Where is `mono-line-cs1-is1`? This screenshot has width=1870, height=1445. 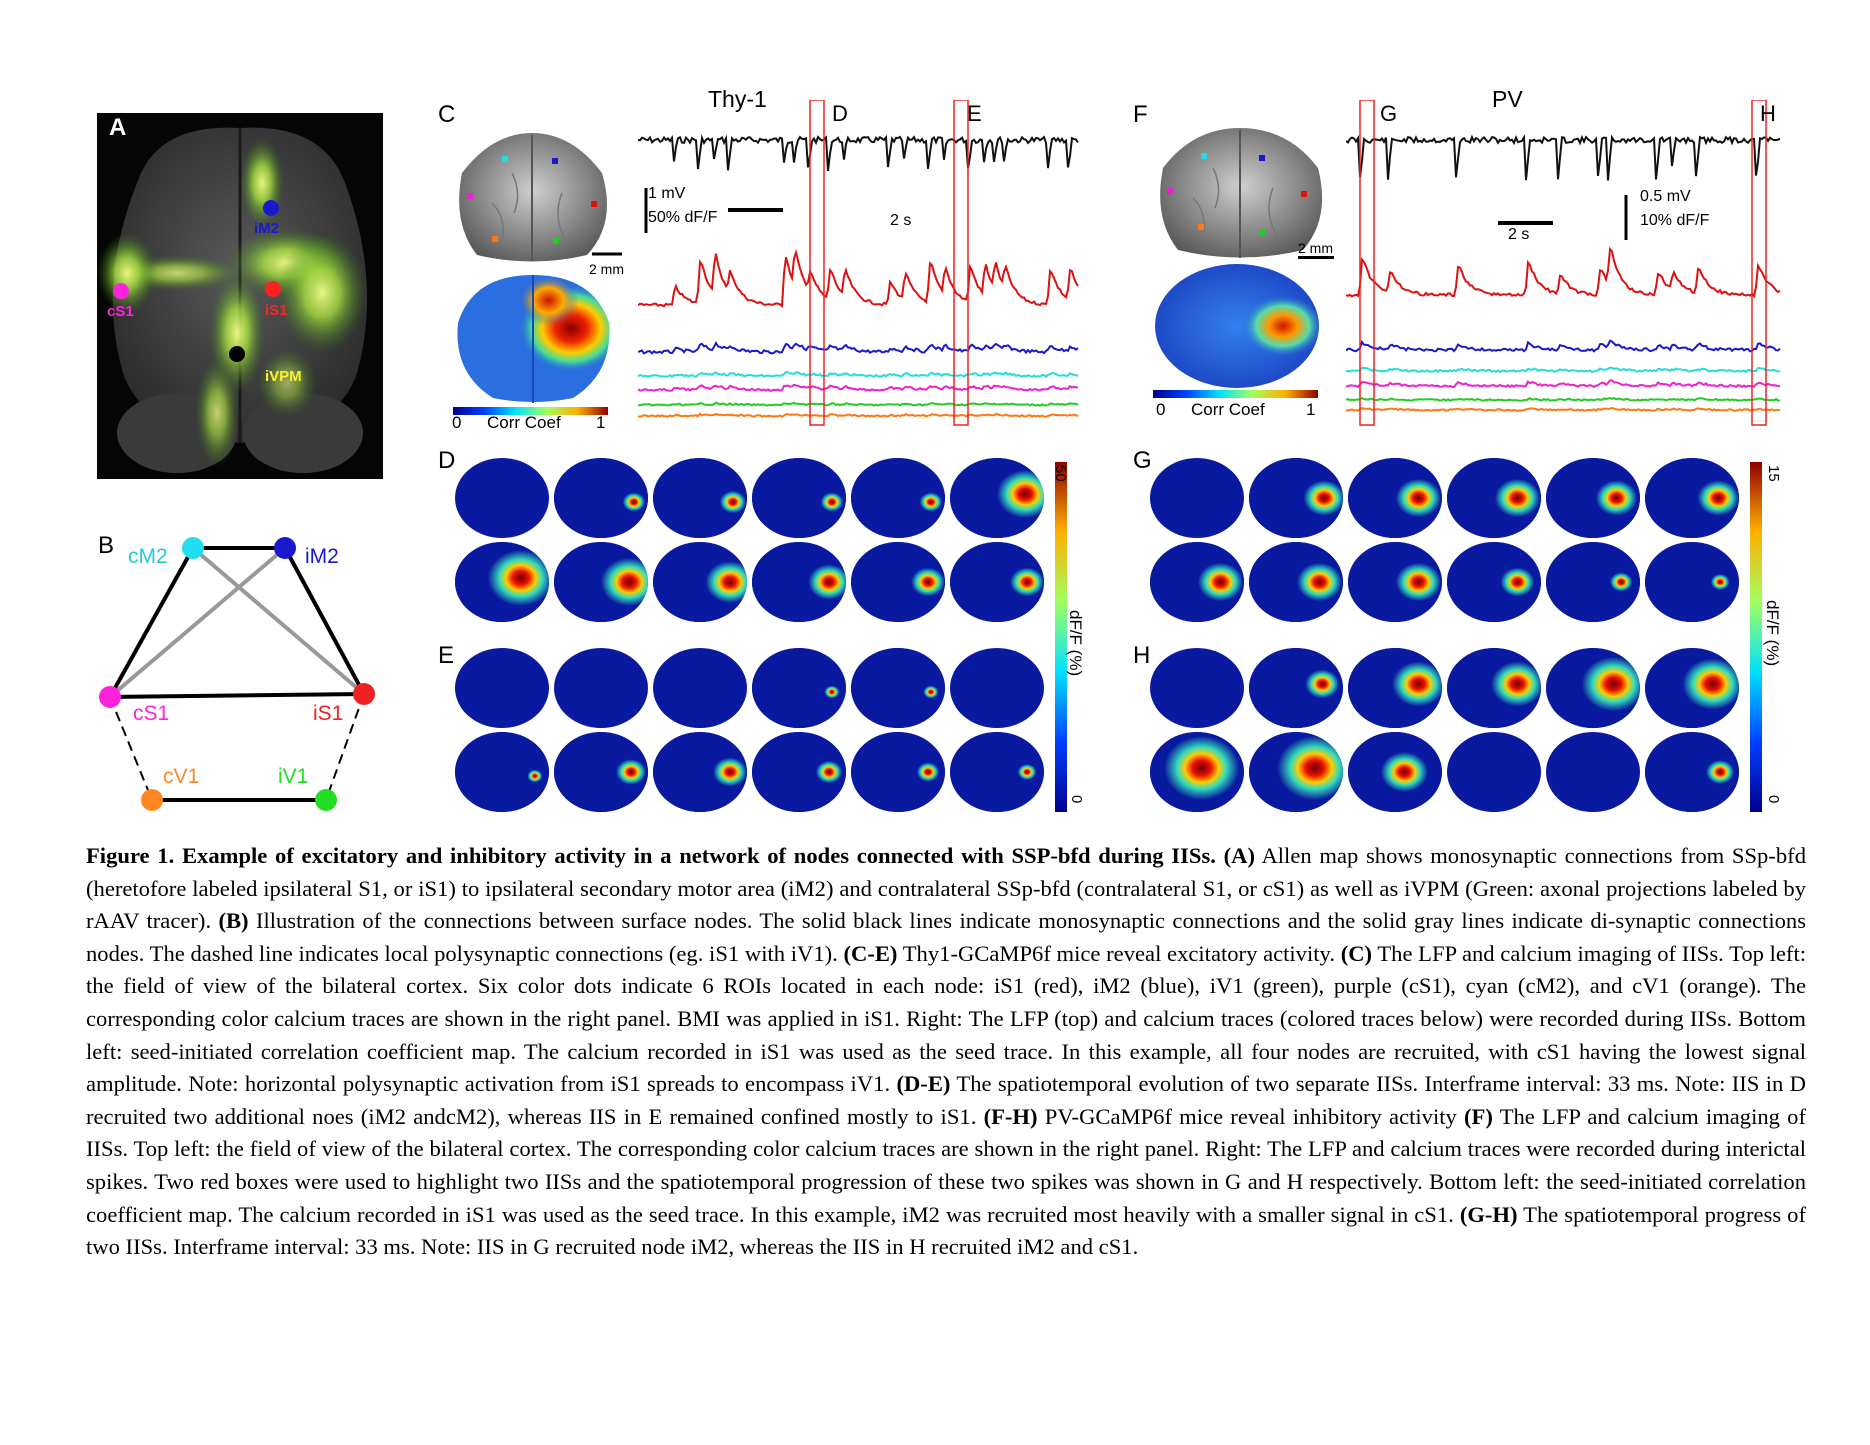 mono-line-cs1-is1 is located at coordinates (237, 695).